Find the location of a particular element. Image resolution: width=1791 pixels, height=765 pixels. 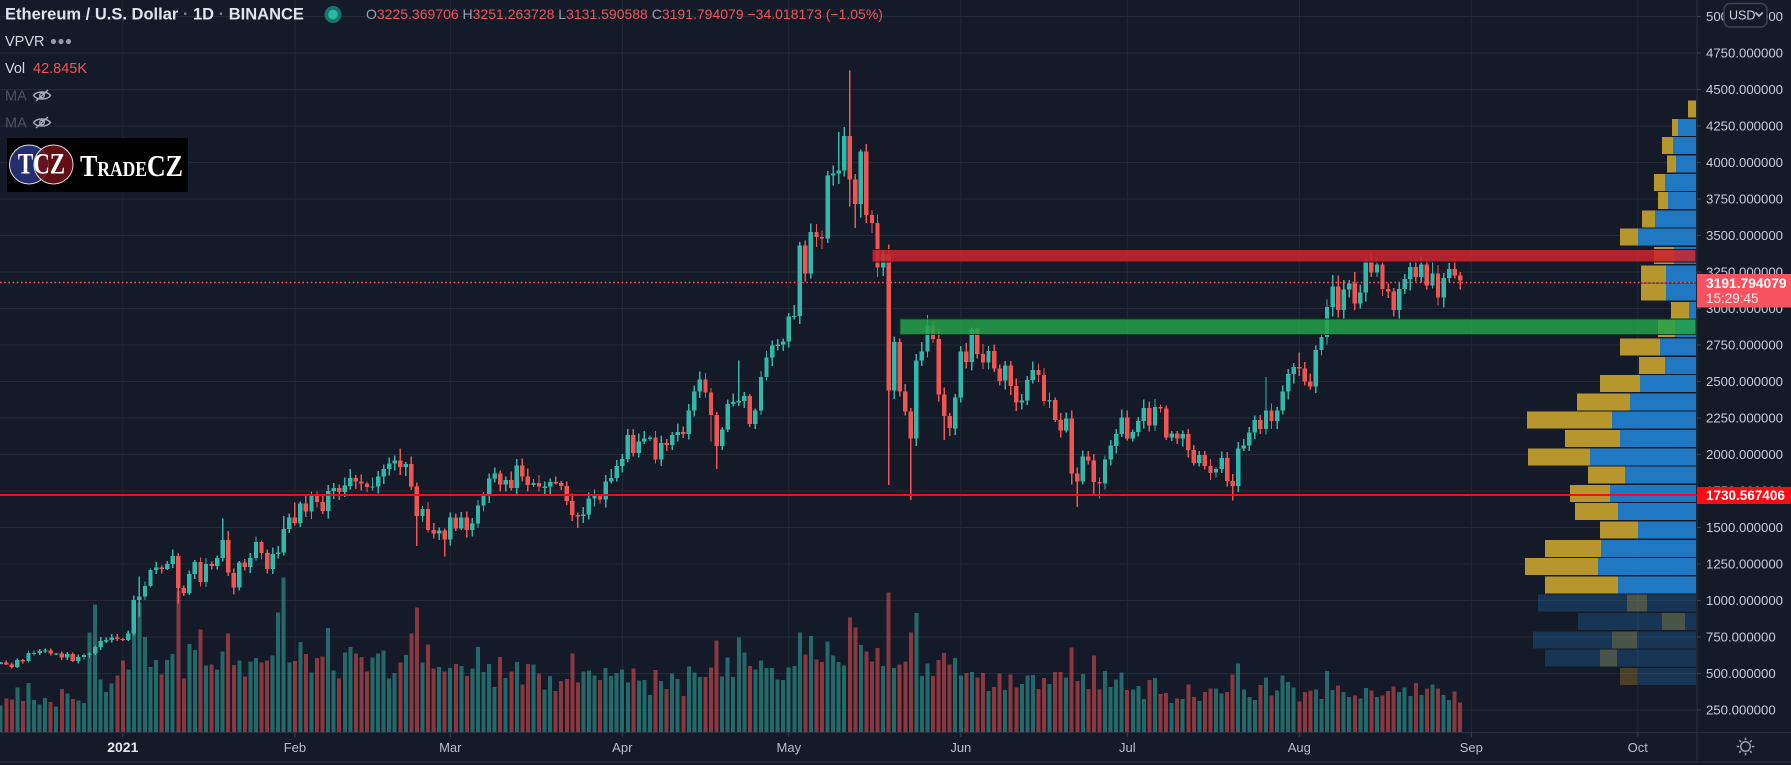

svg-text: 250.000000 is located at coordinates (1741, 710).